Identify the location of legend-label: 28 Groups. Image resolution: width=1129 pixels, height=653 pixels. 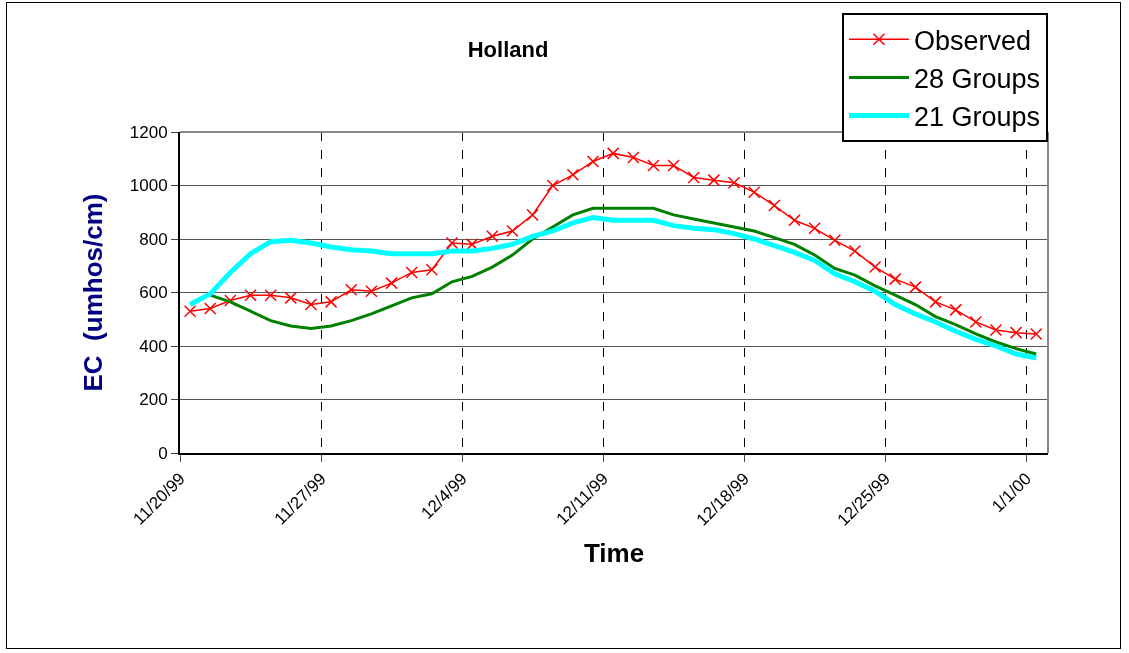
(977, 78).